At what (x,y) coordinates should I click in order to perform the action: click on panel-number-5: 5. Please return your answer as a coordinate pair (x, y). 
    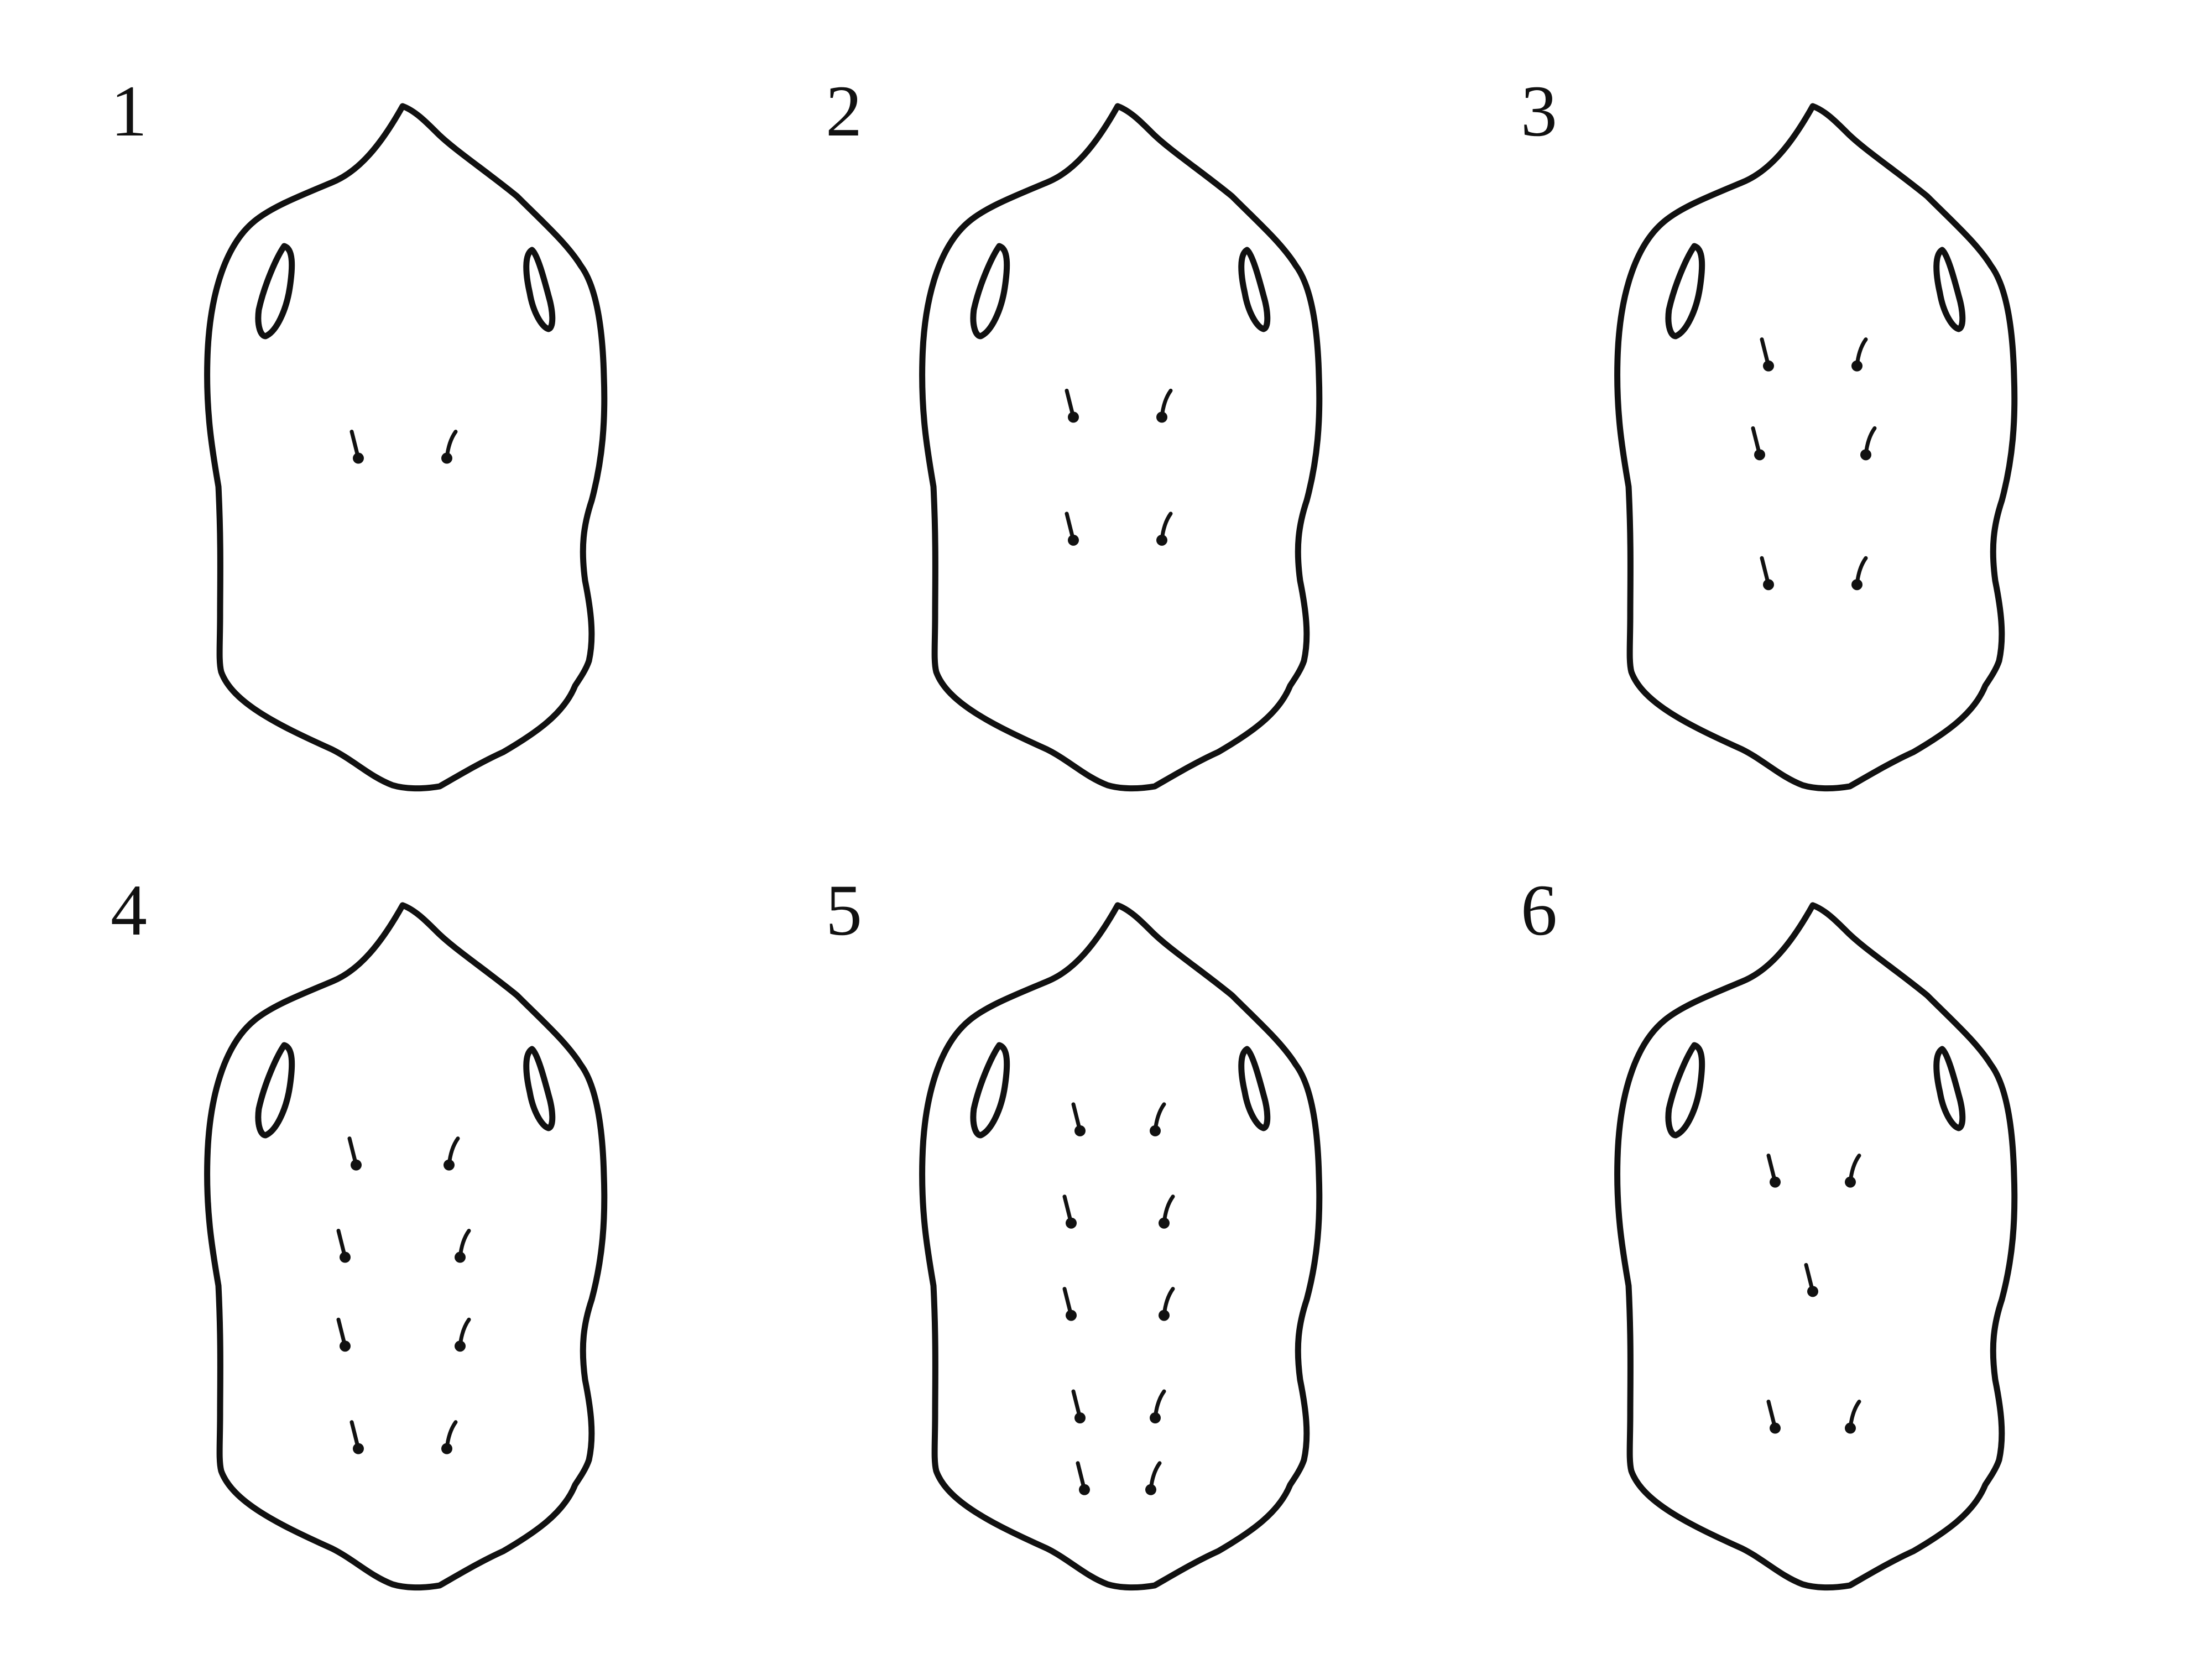
    Looking at the image, I should click on (844, 910).